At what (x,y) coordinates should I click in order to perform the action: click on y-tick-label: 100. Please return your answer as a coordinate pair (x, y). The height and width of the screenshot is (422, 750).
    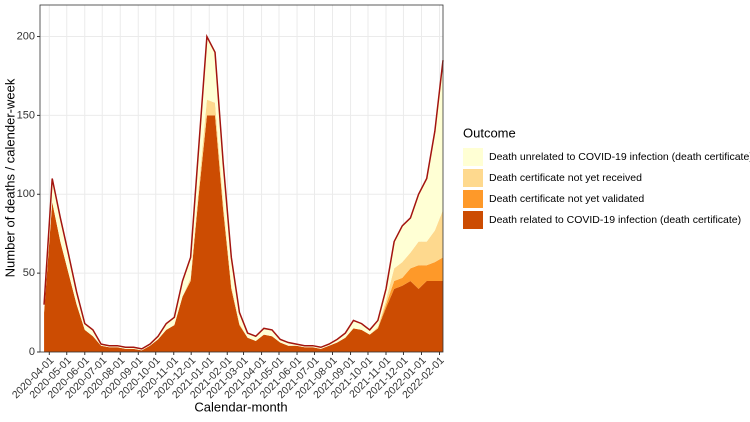
    Looking at the image, I should click on (26, 194).